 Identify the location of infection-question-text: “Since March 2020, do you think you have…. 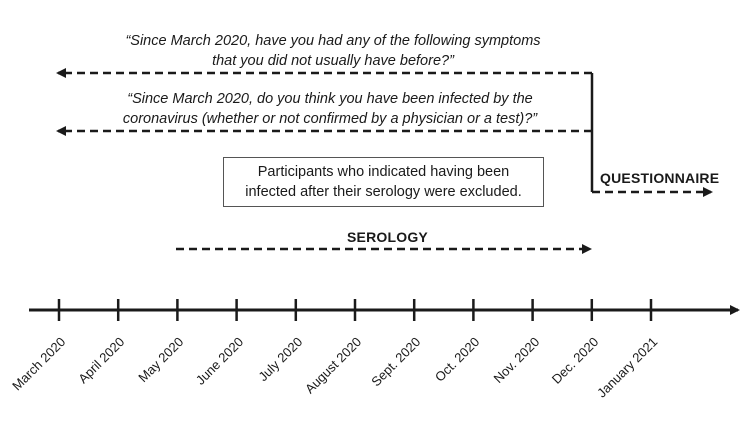
(330, 109).